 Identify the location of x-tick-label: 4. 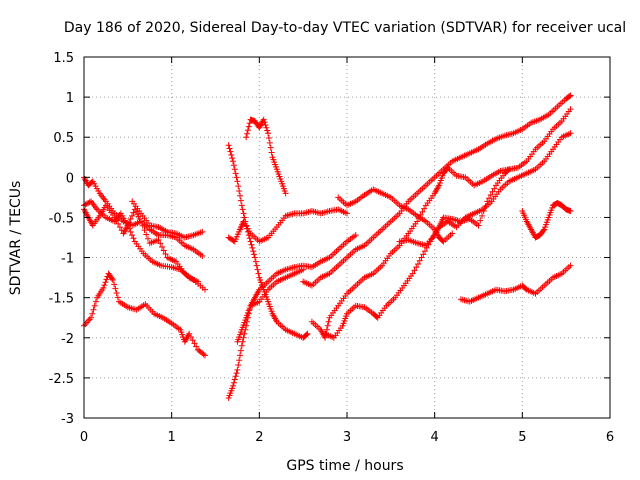
(435, 437).